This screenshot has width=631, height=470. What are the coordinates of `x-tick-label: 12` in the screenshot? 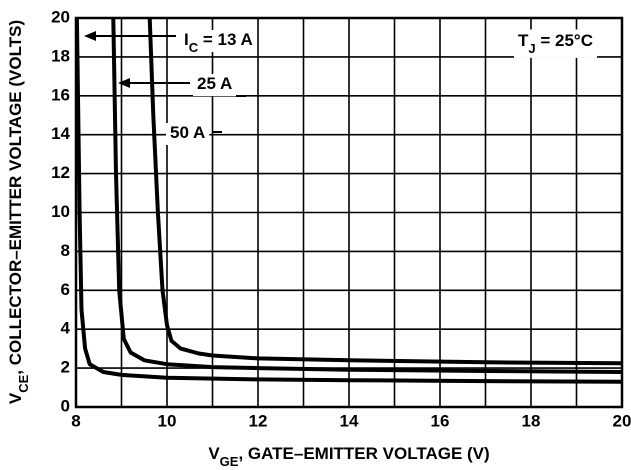 It's located at (258, 420).